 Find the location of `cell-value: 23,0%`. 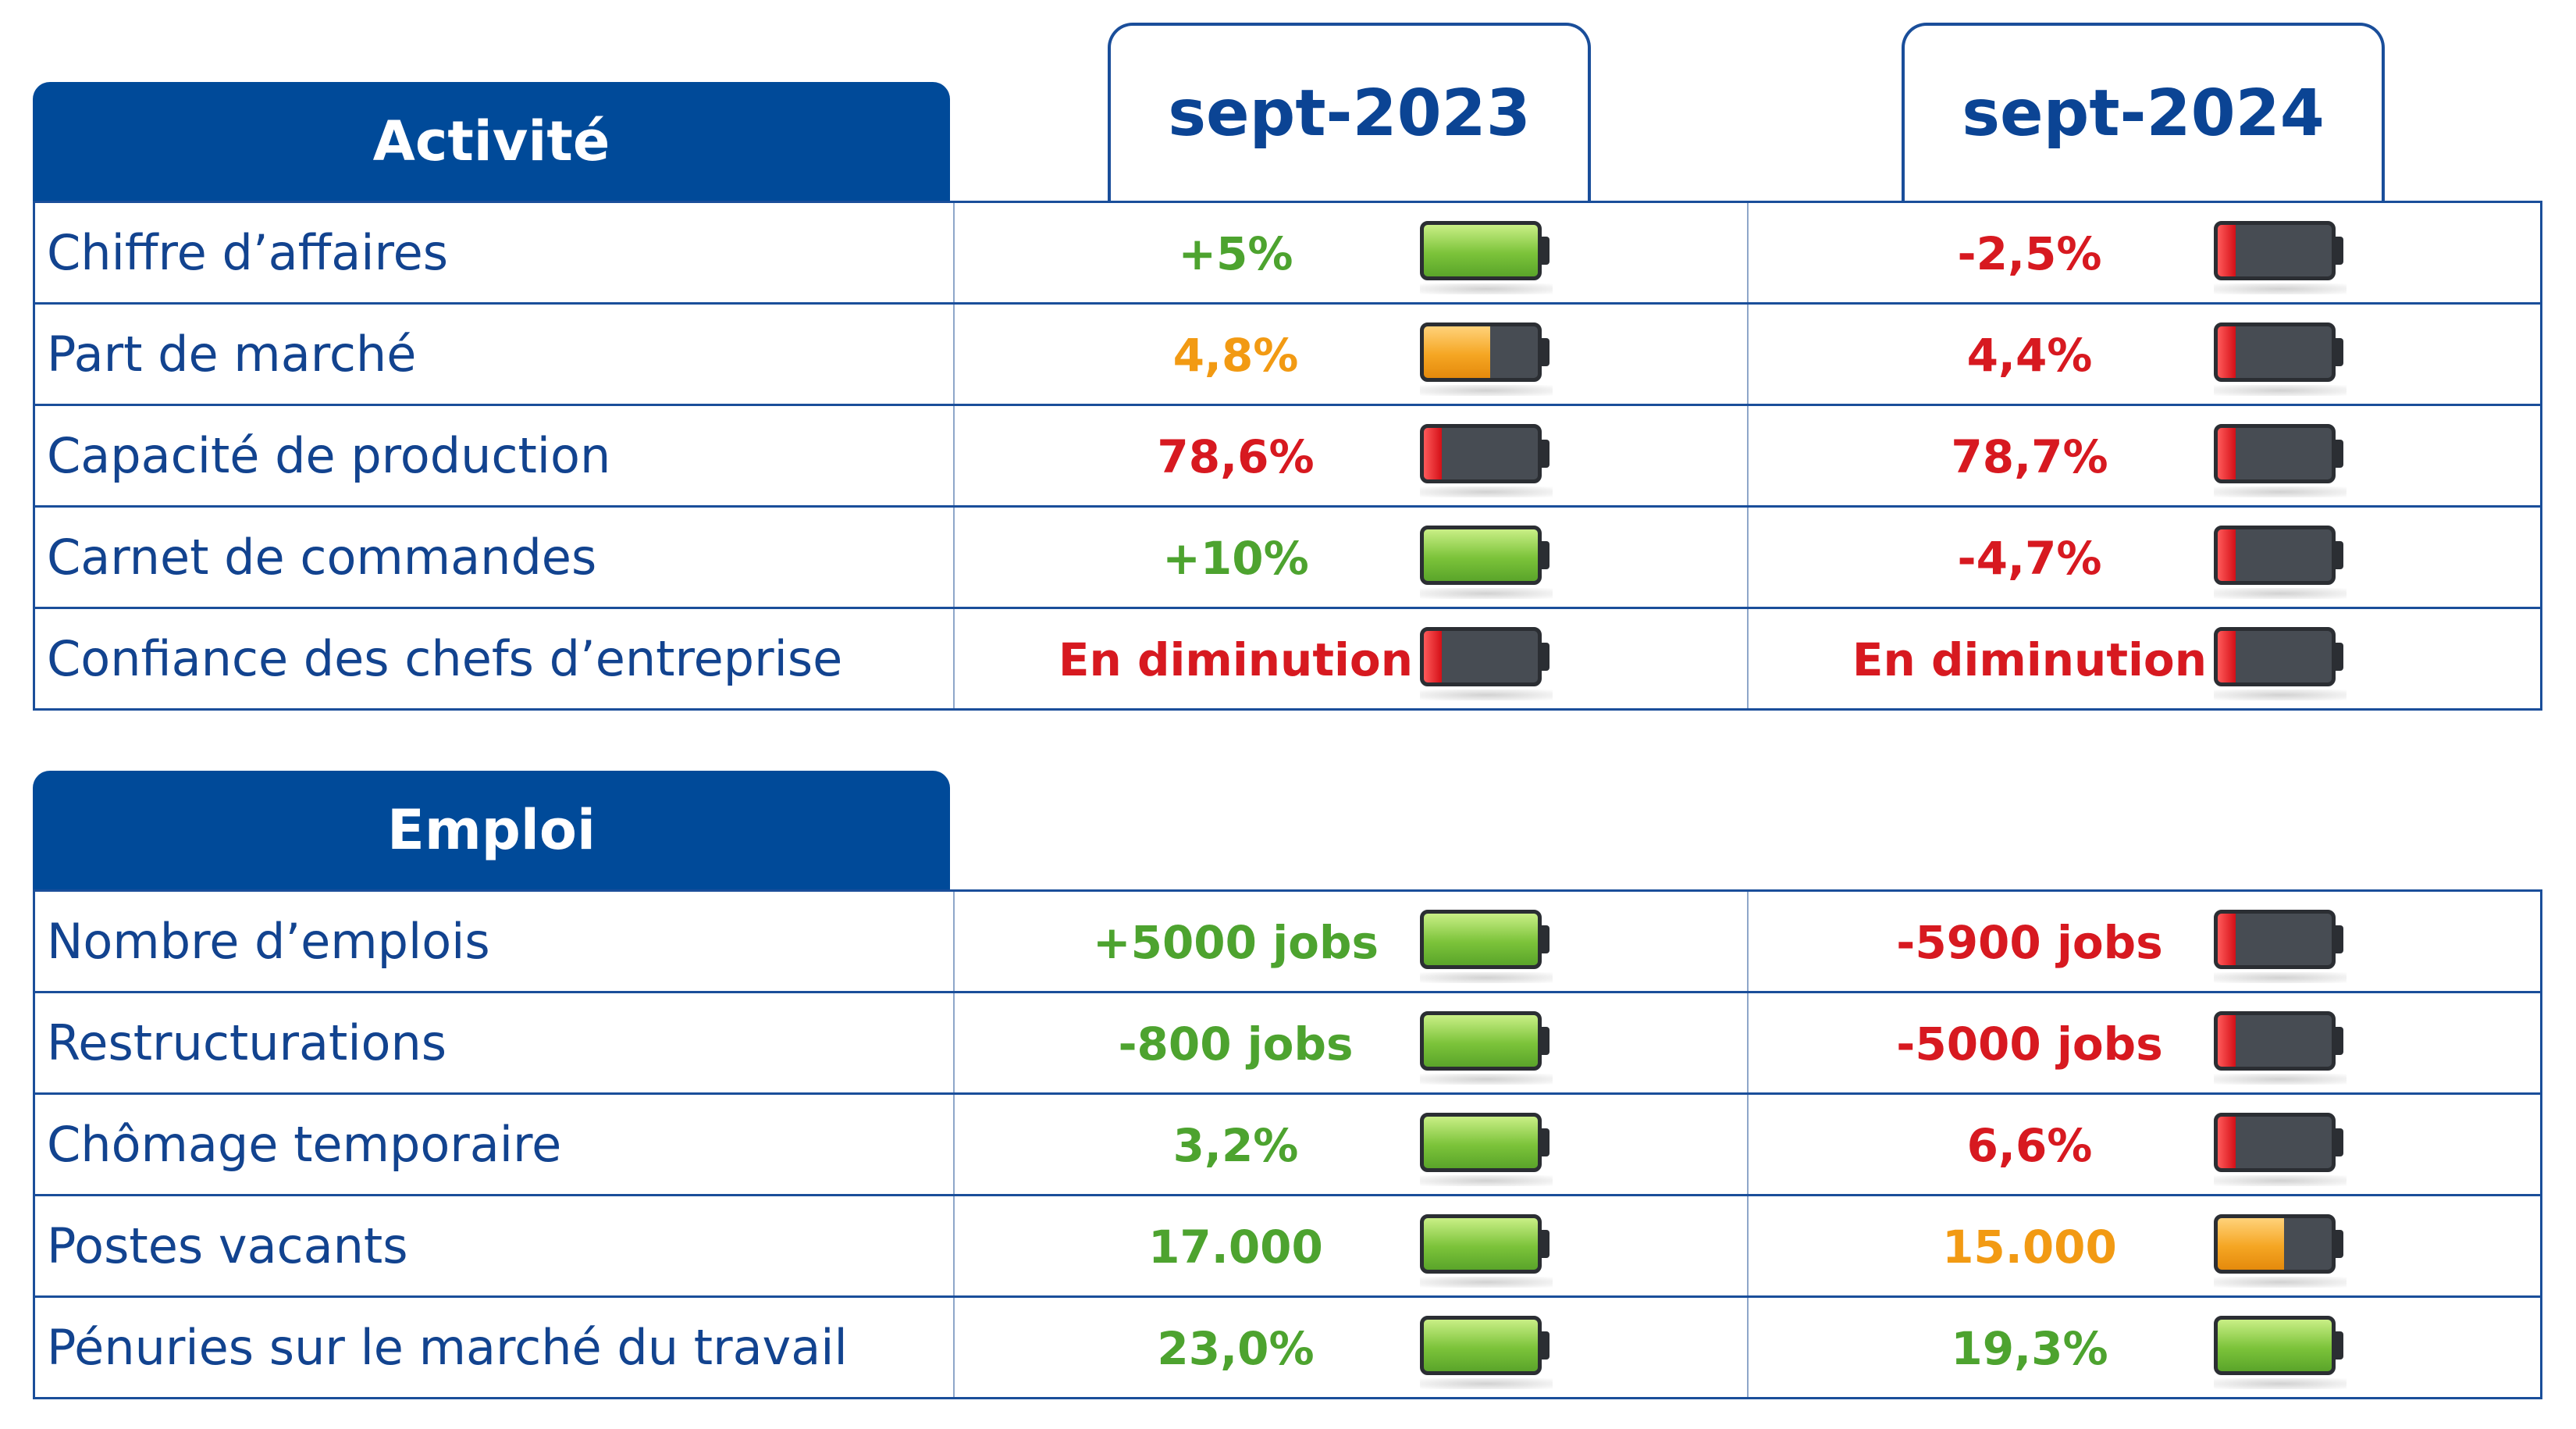

cell-value: 23,0% is located at coordinates (1236, 1349).